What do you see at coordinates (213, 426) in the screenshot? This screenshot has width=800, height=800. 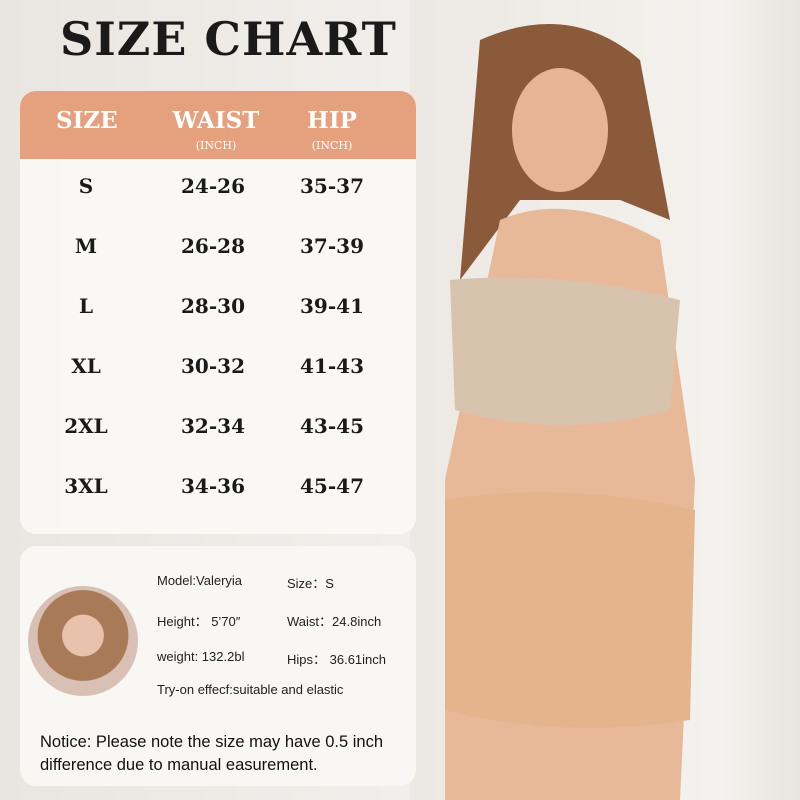 I see `waist-cell: 32-34` at bounding box center [213, 426].